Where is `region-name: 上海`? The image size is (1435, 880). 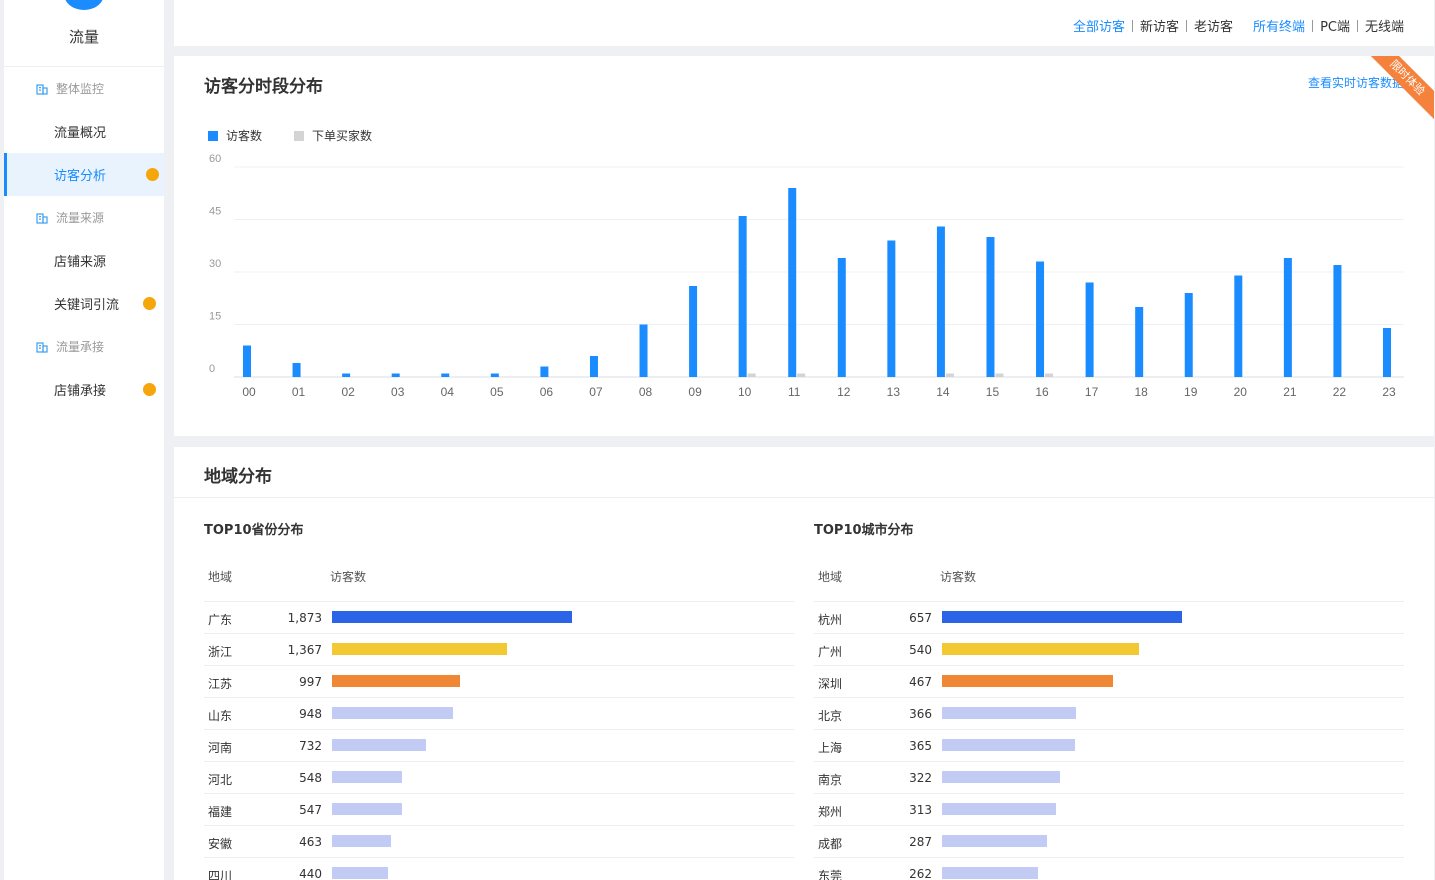 region-name: 上海 is located at coordinates (830, 748).